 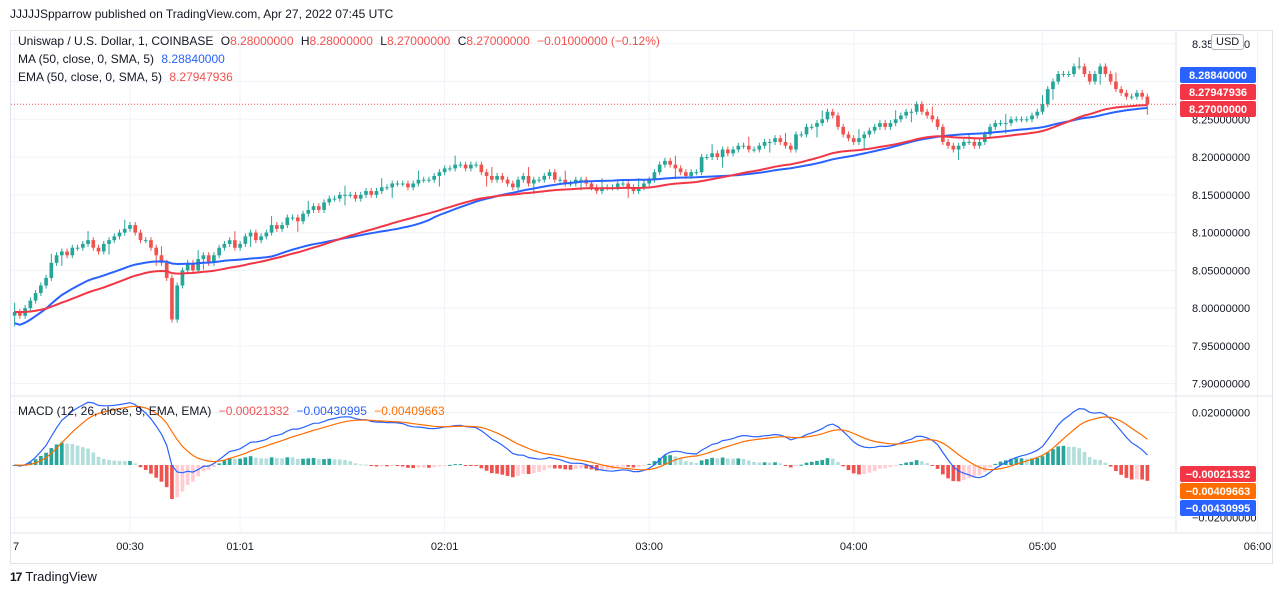 I want to click on currency-button: USD, so click(x=1228, y=42).